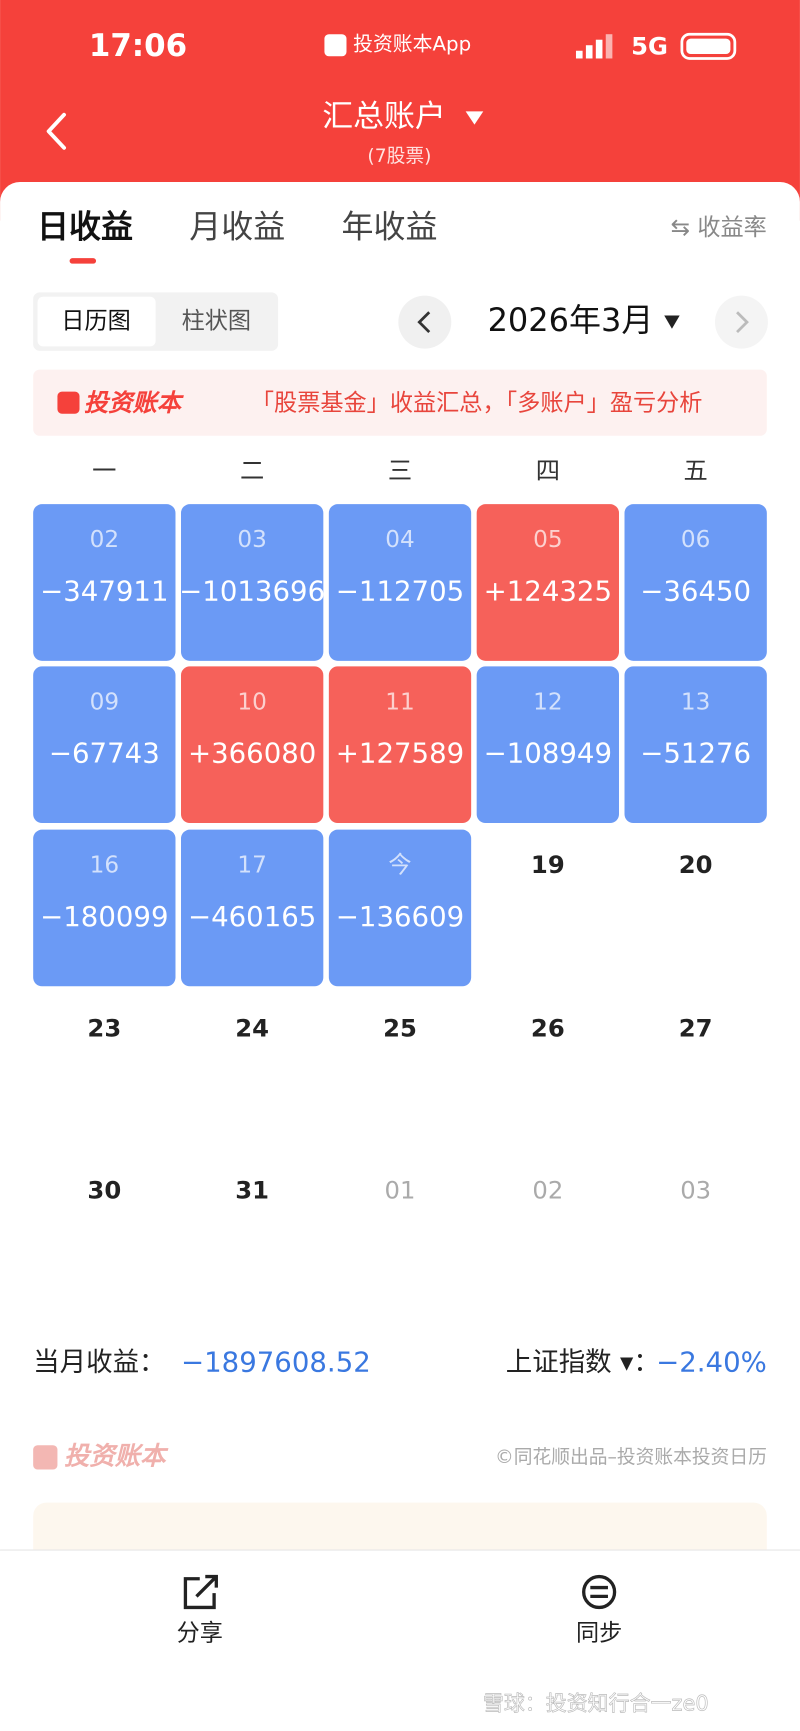 The width and height of the screenshot is (800, 1731). What do you see at coordinates (252, 1027) in the screenshot?
I see `day-date: 24` at bounding box center [252, 1027].